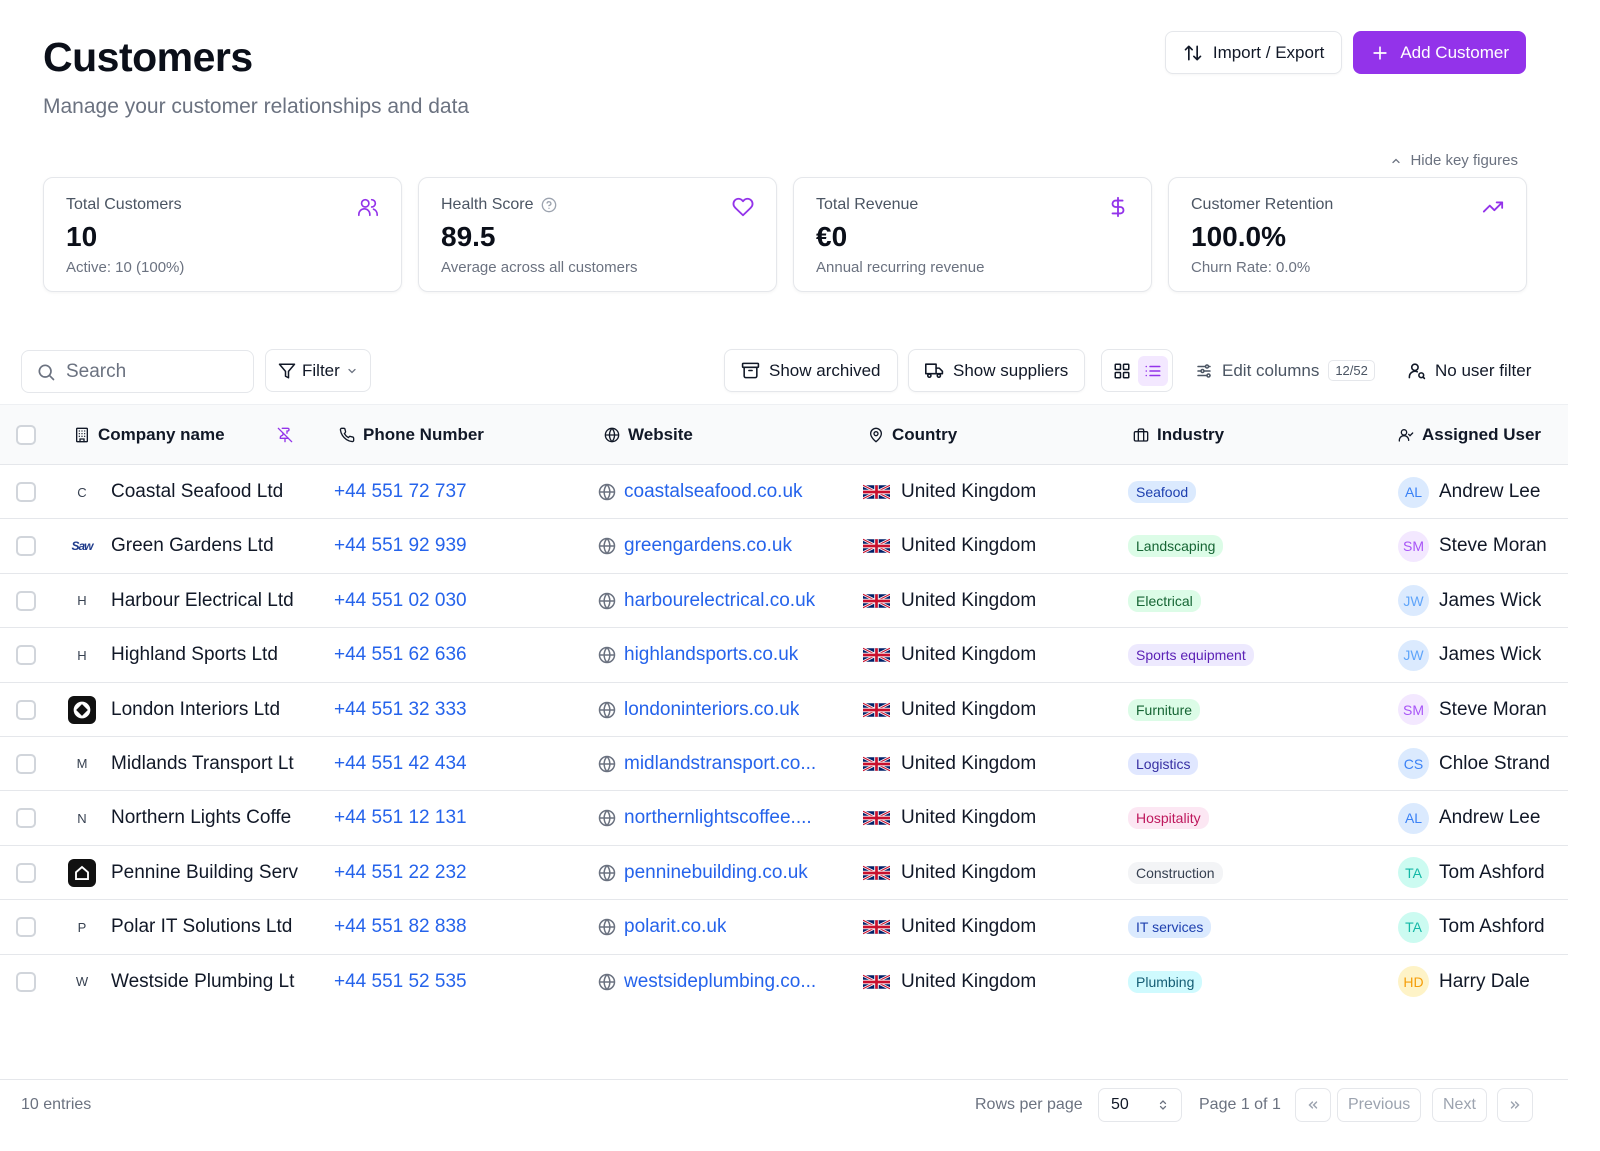  Describe the element at coordinates (26, 435) in the screenshot. I see `select-all-checkbox` at that location.